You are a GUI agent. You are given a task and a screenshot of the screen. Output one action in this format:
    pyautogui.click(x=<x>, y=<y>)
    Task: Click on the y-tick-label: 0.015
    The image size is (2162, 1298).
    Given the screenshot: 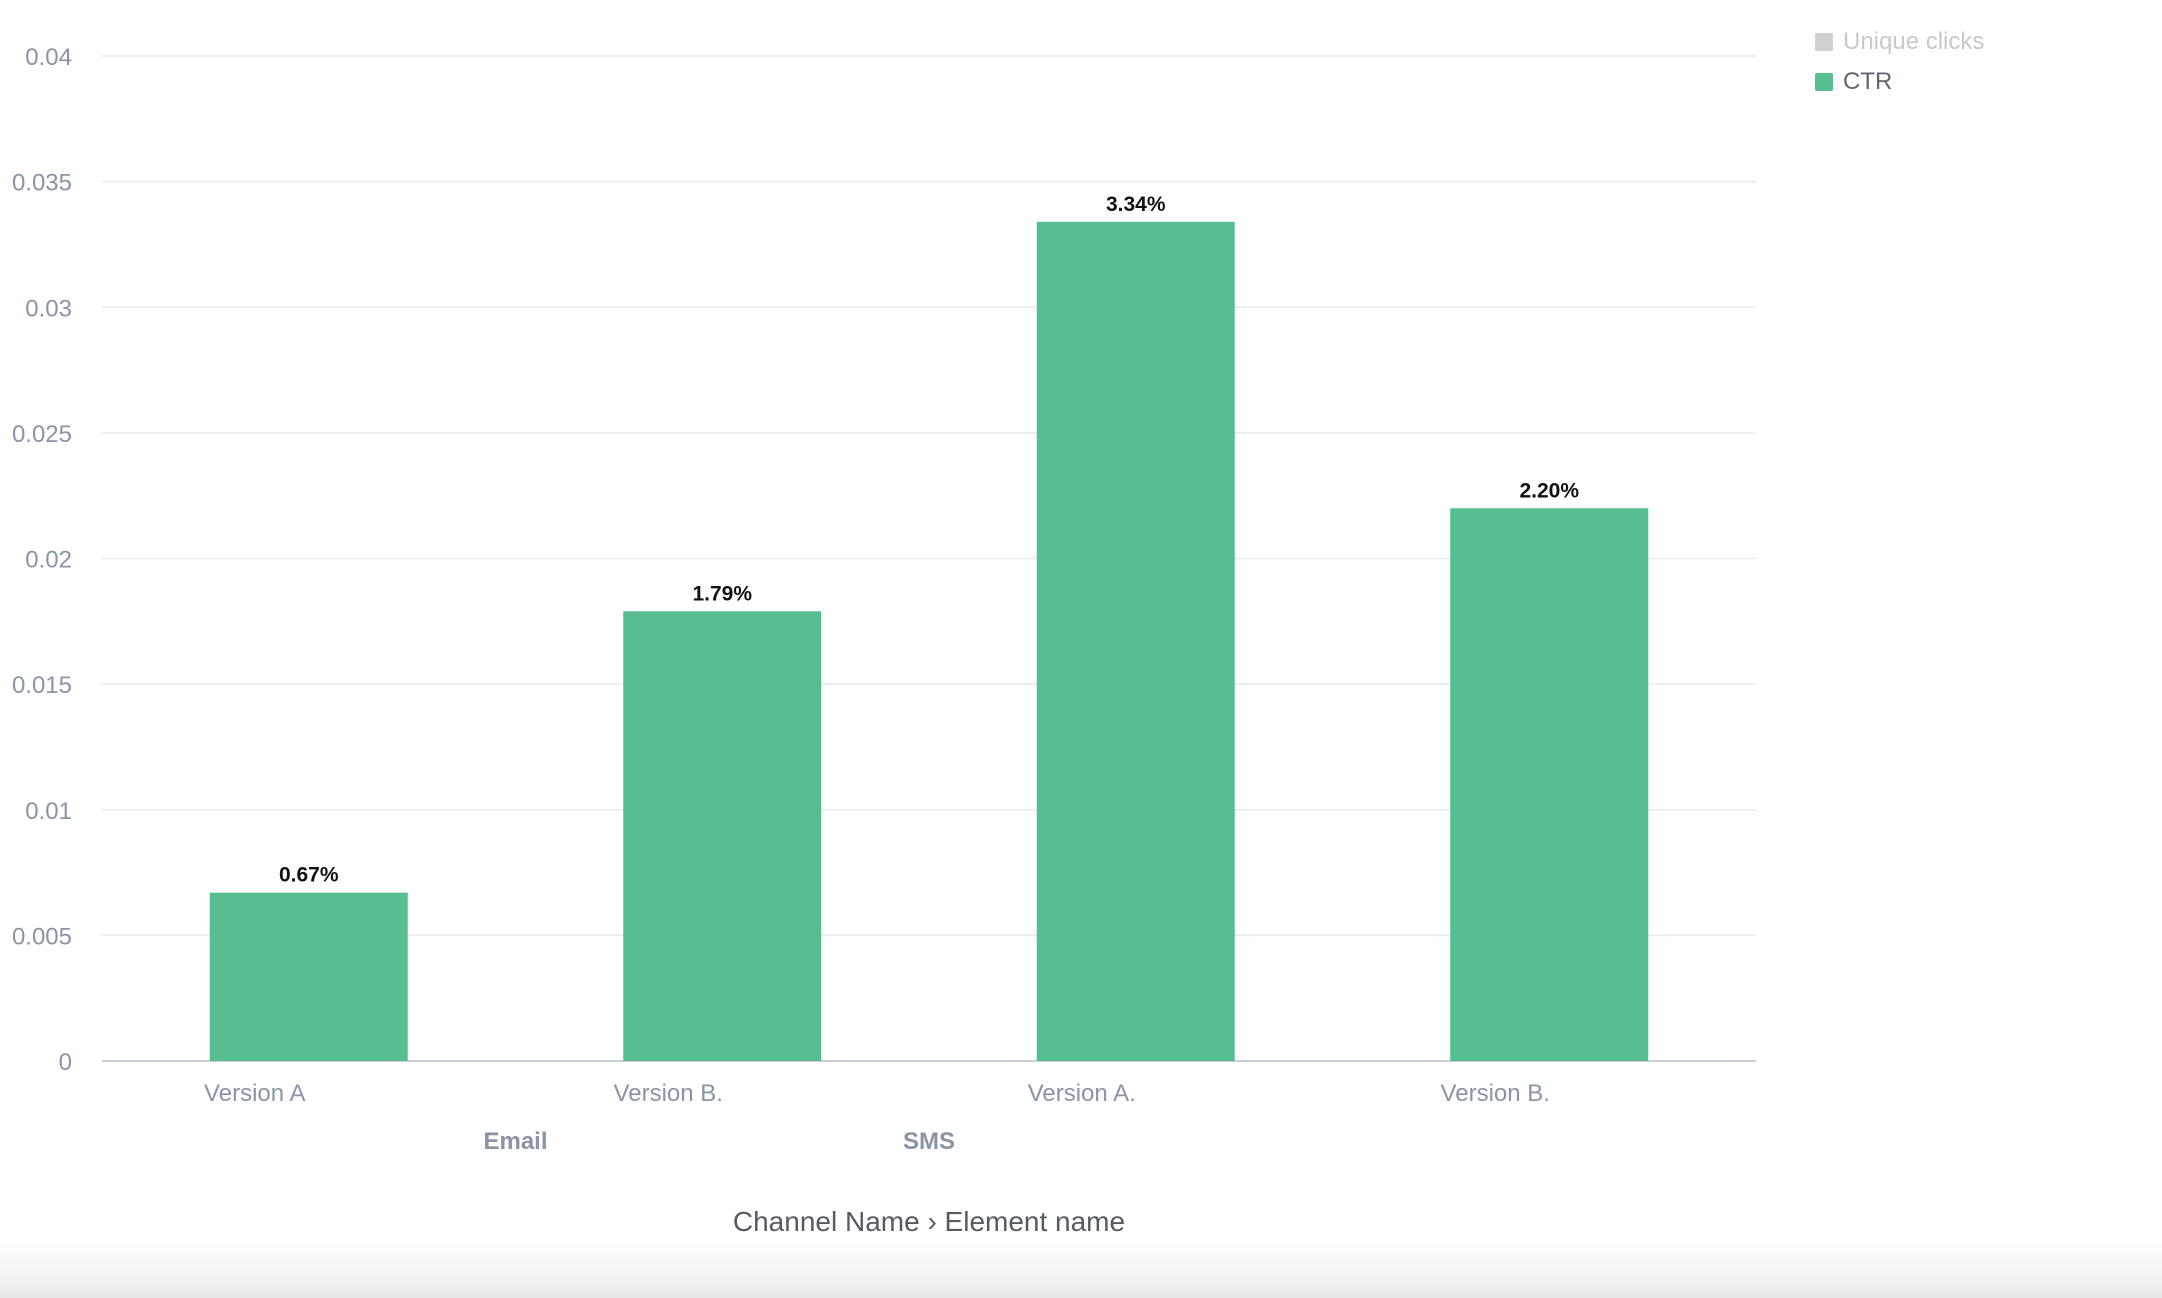 What is the action you would take?
    pyautogui.click(x=42, y=685)
    